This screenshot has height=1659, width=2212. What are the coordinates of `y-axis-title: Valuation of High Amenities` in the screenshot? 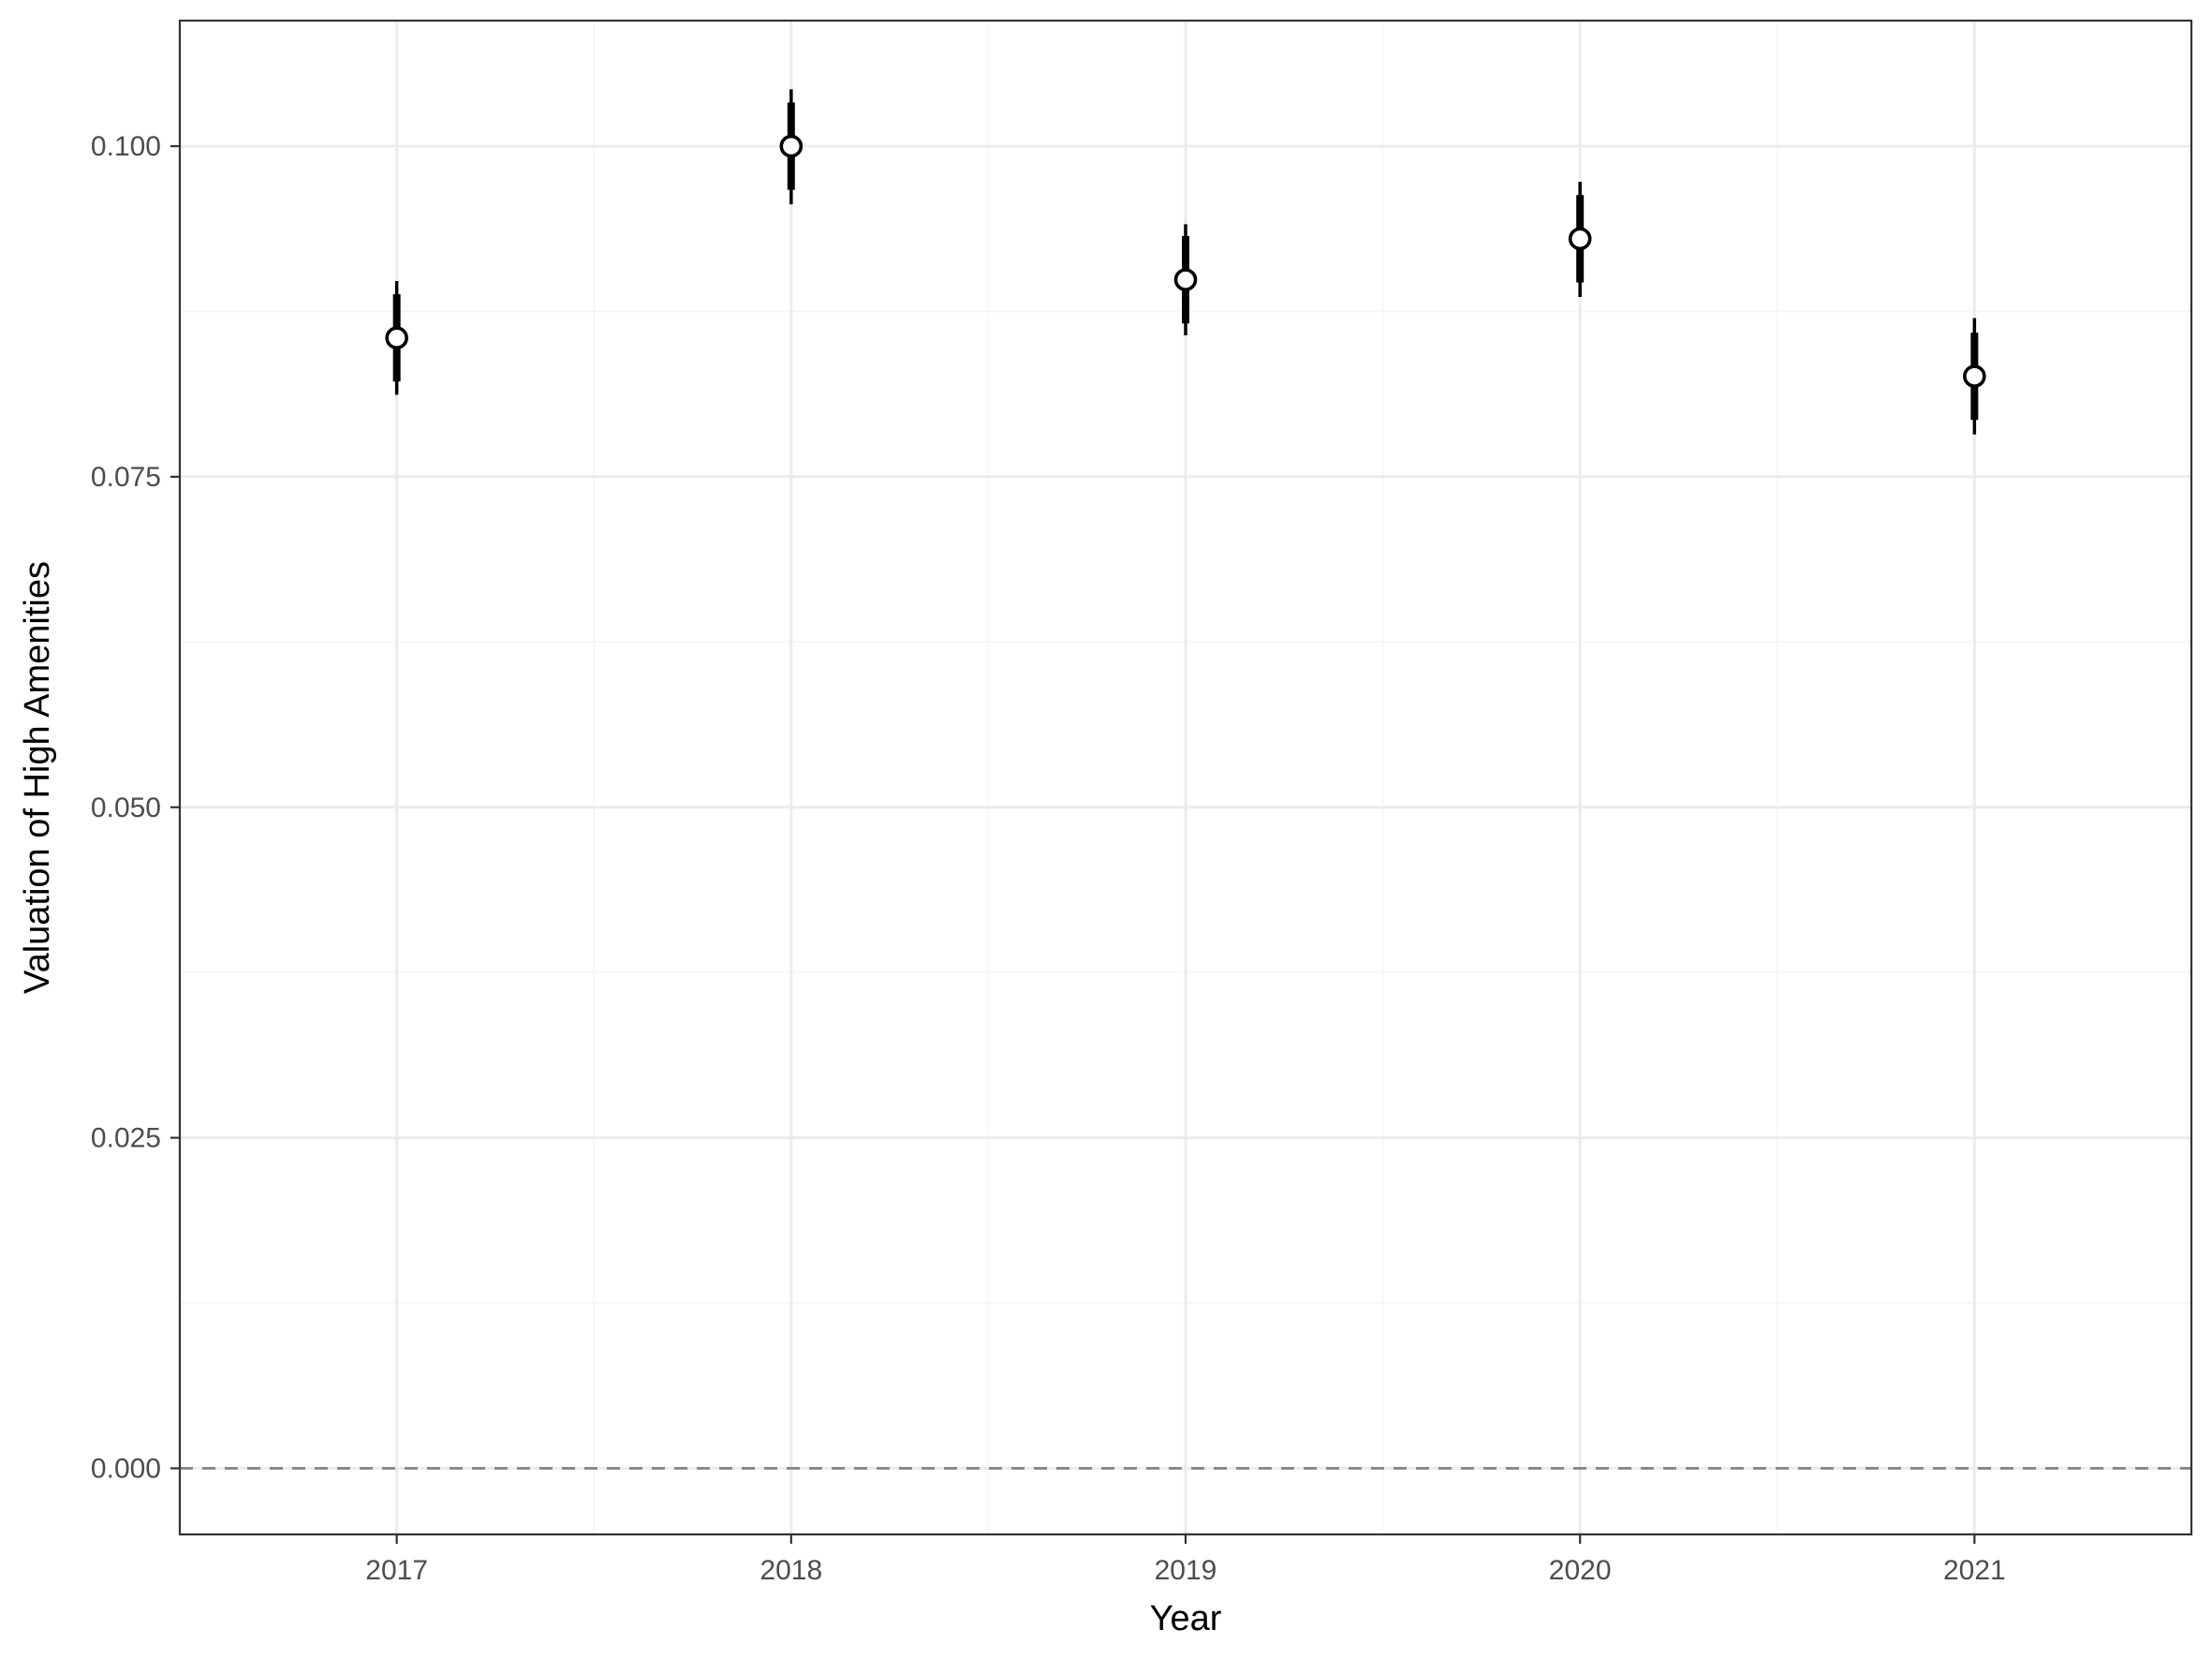 It's located at (38, 778).